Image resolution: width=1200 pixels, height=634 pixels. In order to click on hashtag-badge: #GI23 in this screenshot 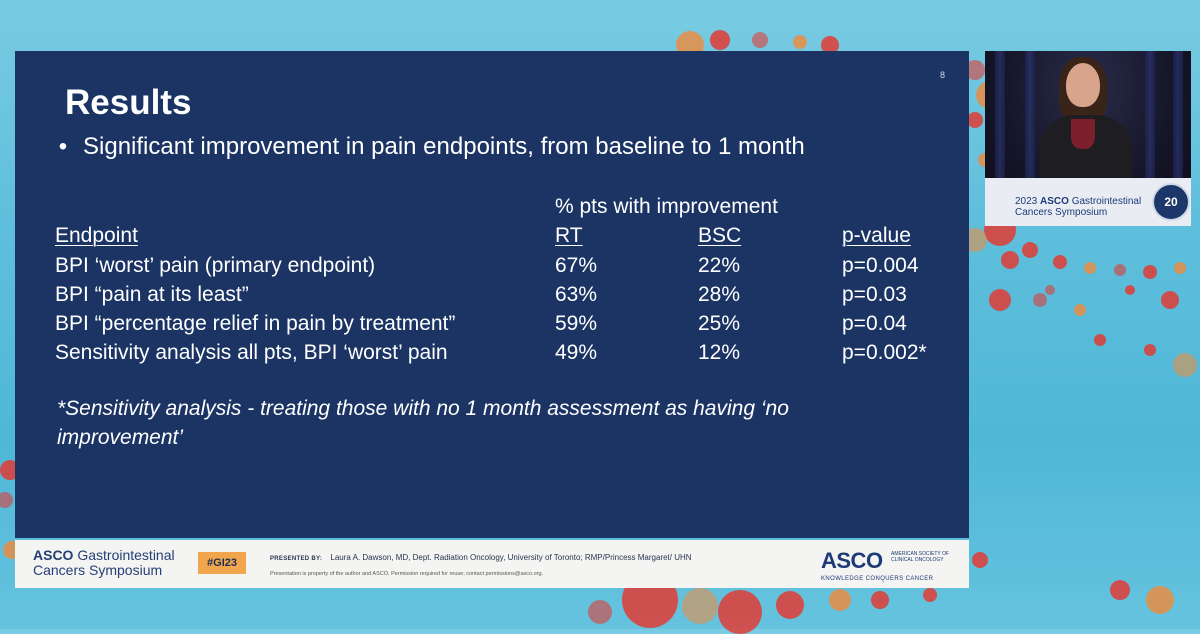, I will do `click(222, 563)`.